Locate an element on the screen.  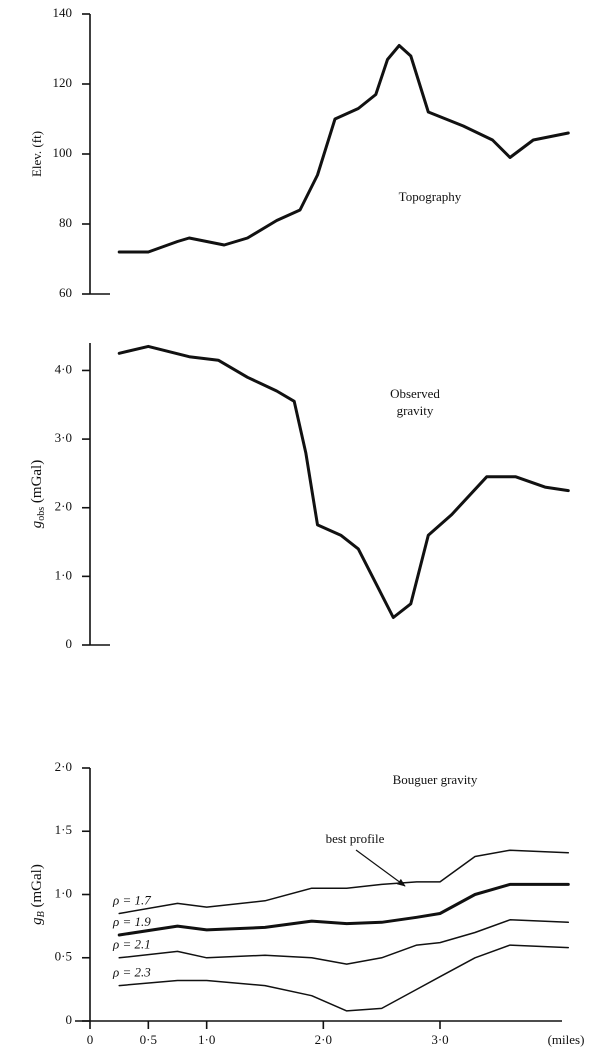
y-tick-label: 80 is located at coordinates (65, 222).